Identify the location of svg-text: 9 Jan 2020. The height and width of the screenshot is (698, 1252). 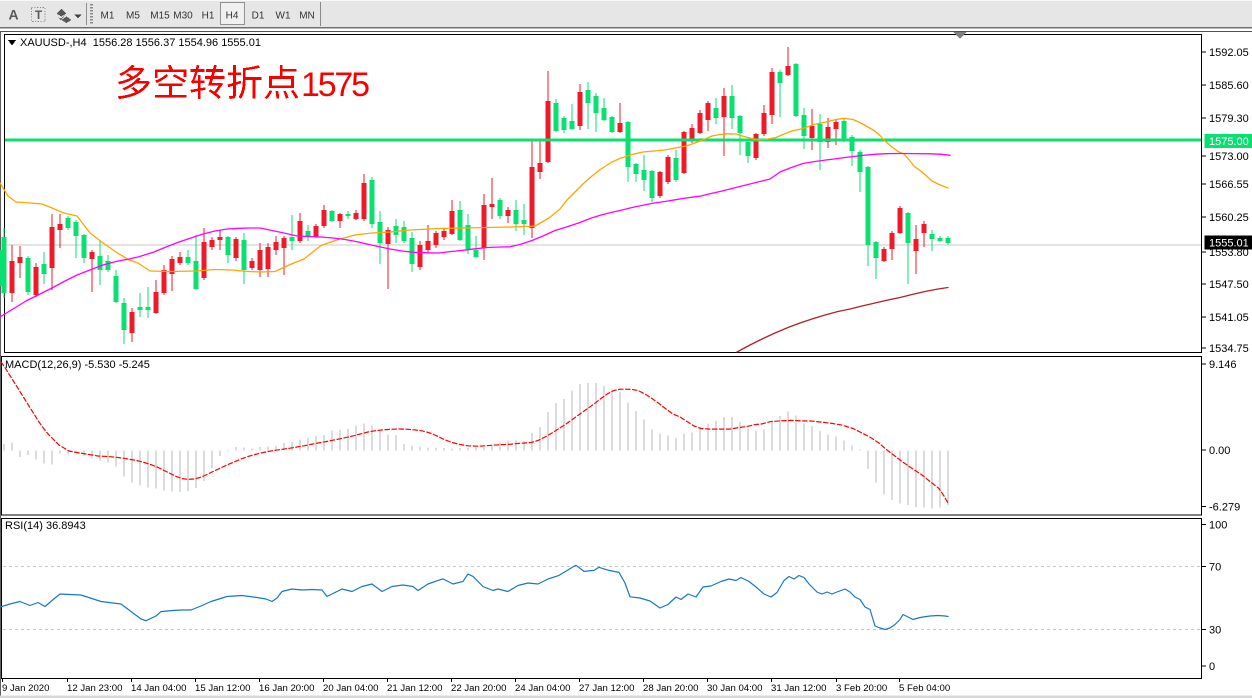
(25, 688).